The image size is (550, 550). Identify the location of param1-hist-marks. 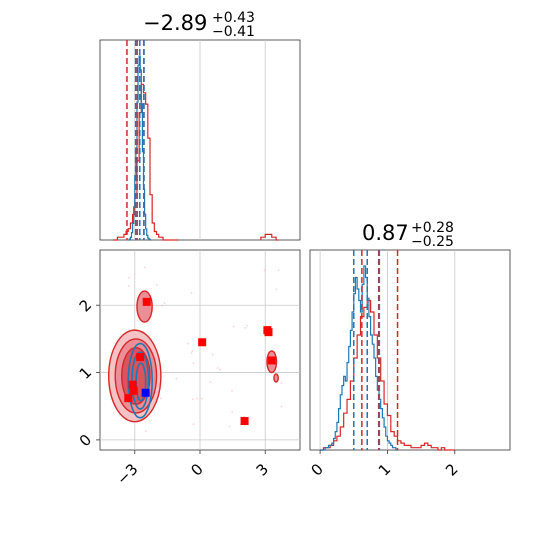
(196, 140).